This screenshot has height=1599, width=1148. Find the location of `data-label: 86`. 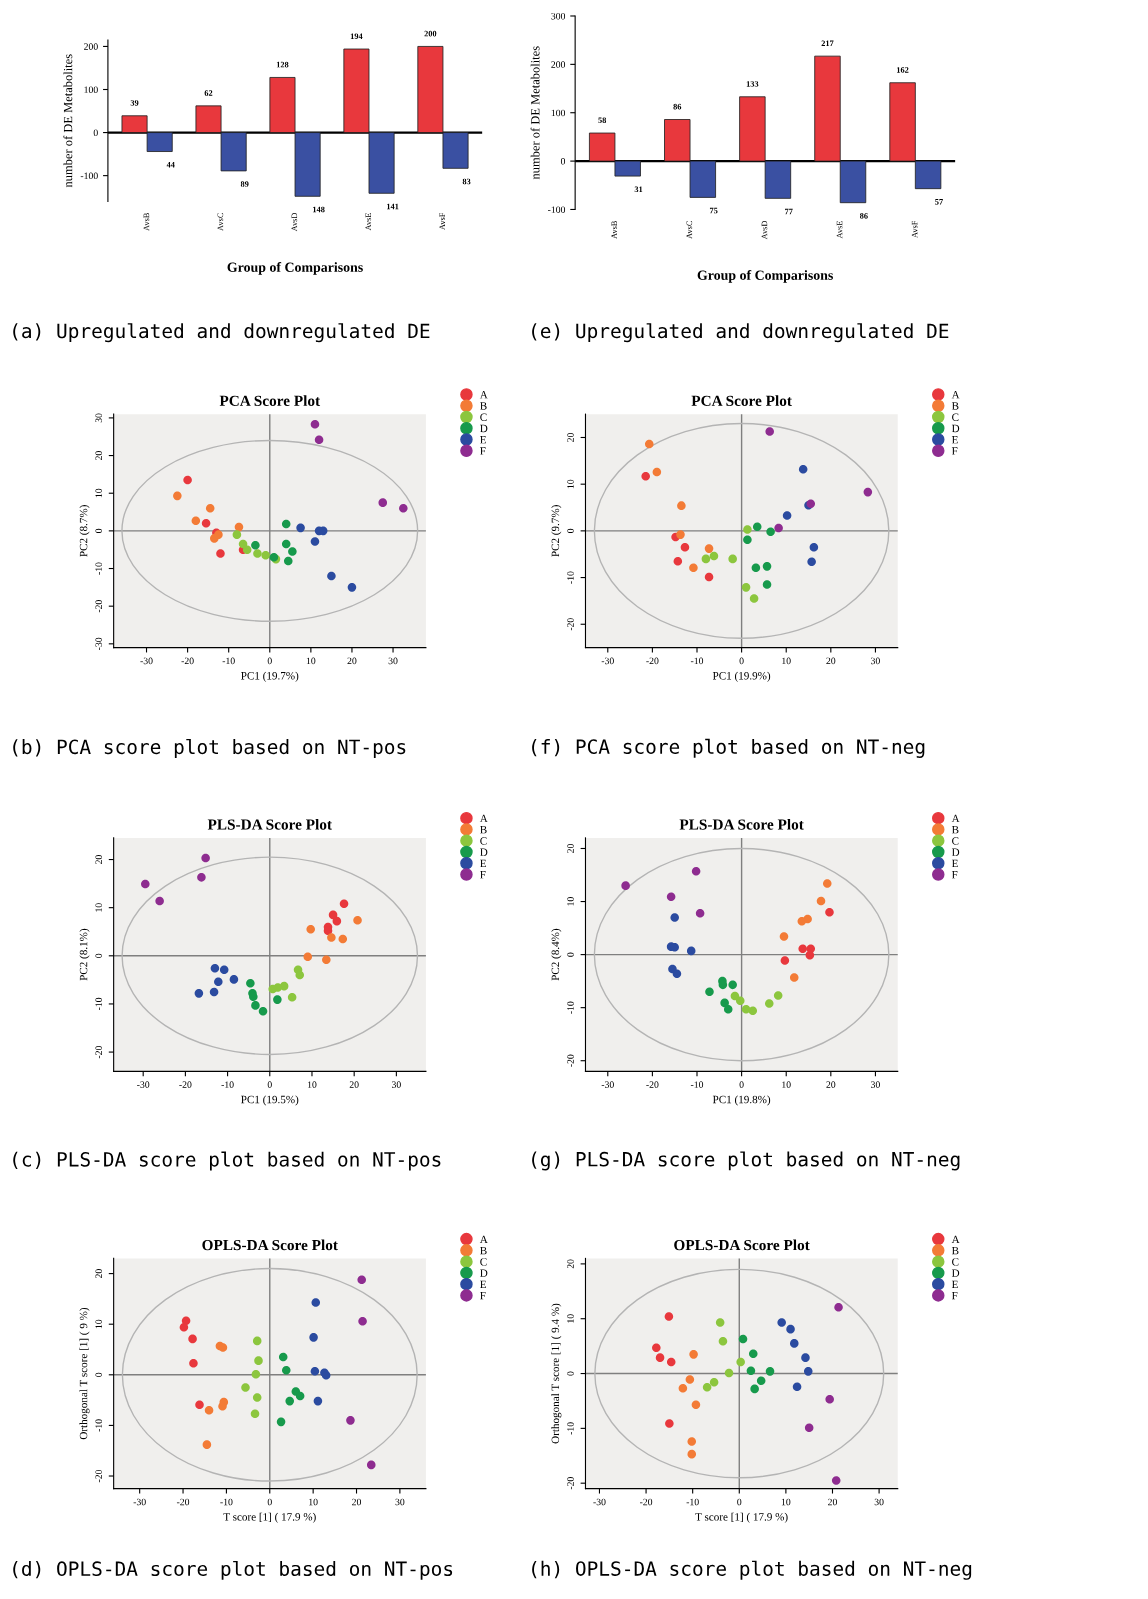

data-label: 86 is located at coordinates (677, 106).